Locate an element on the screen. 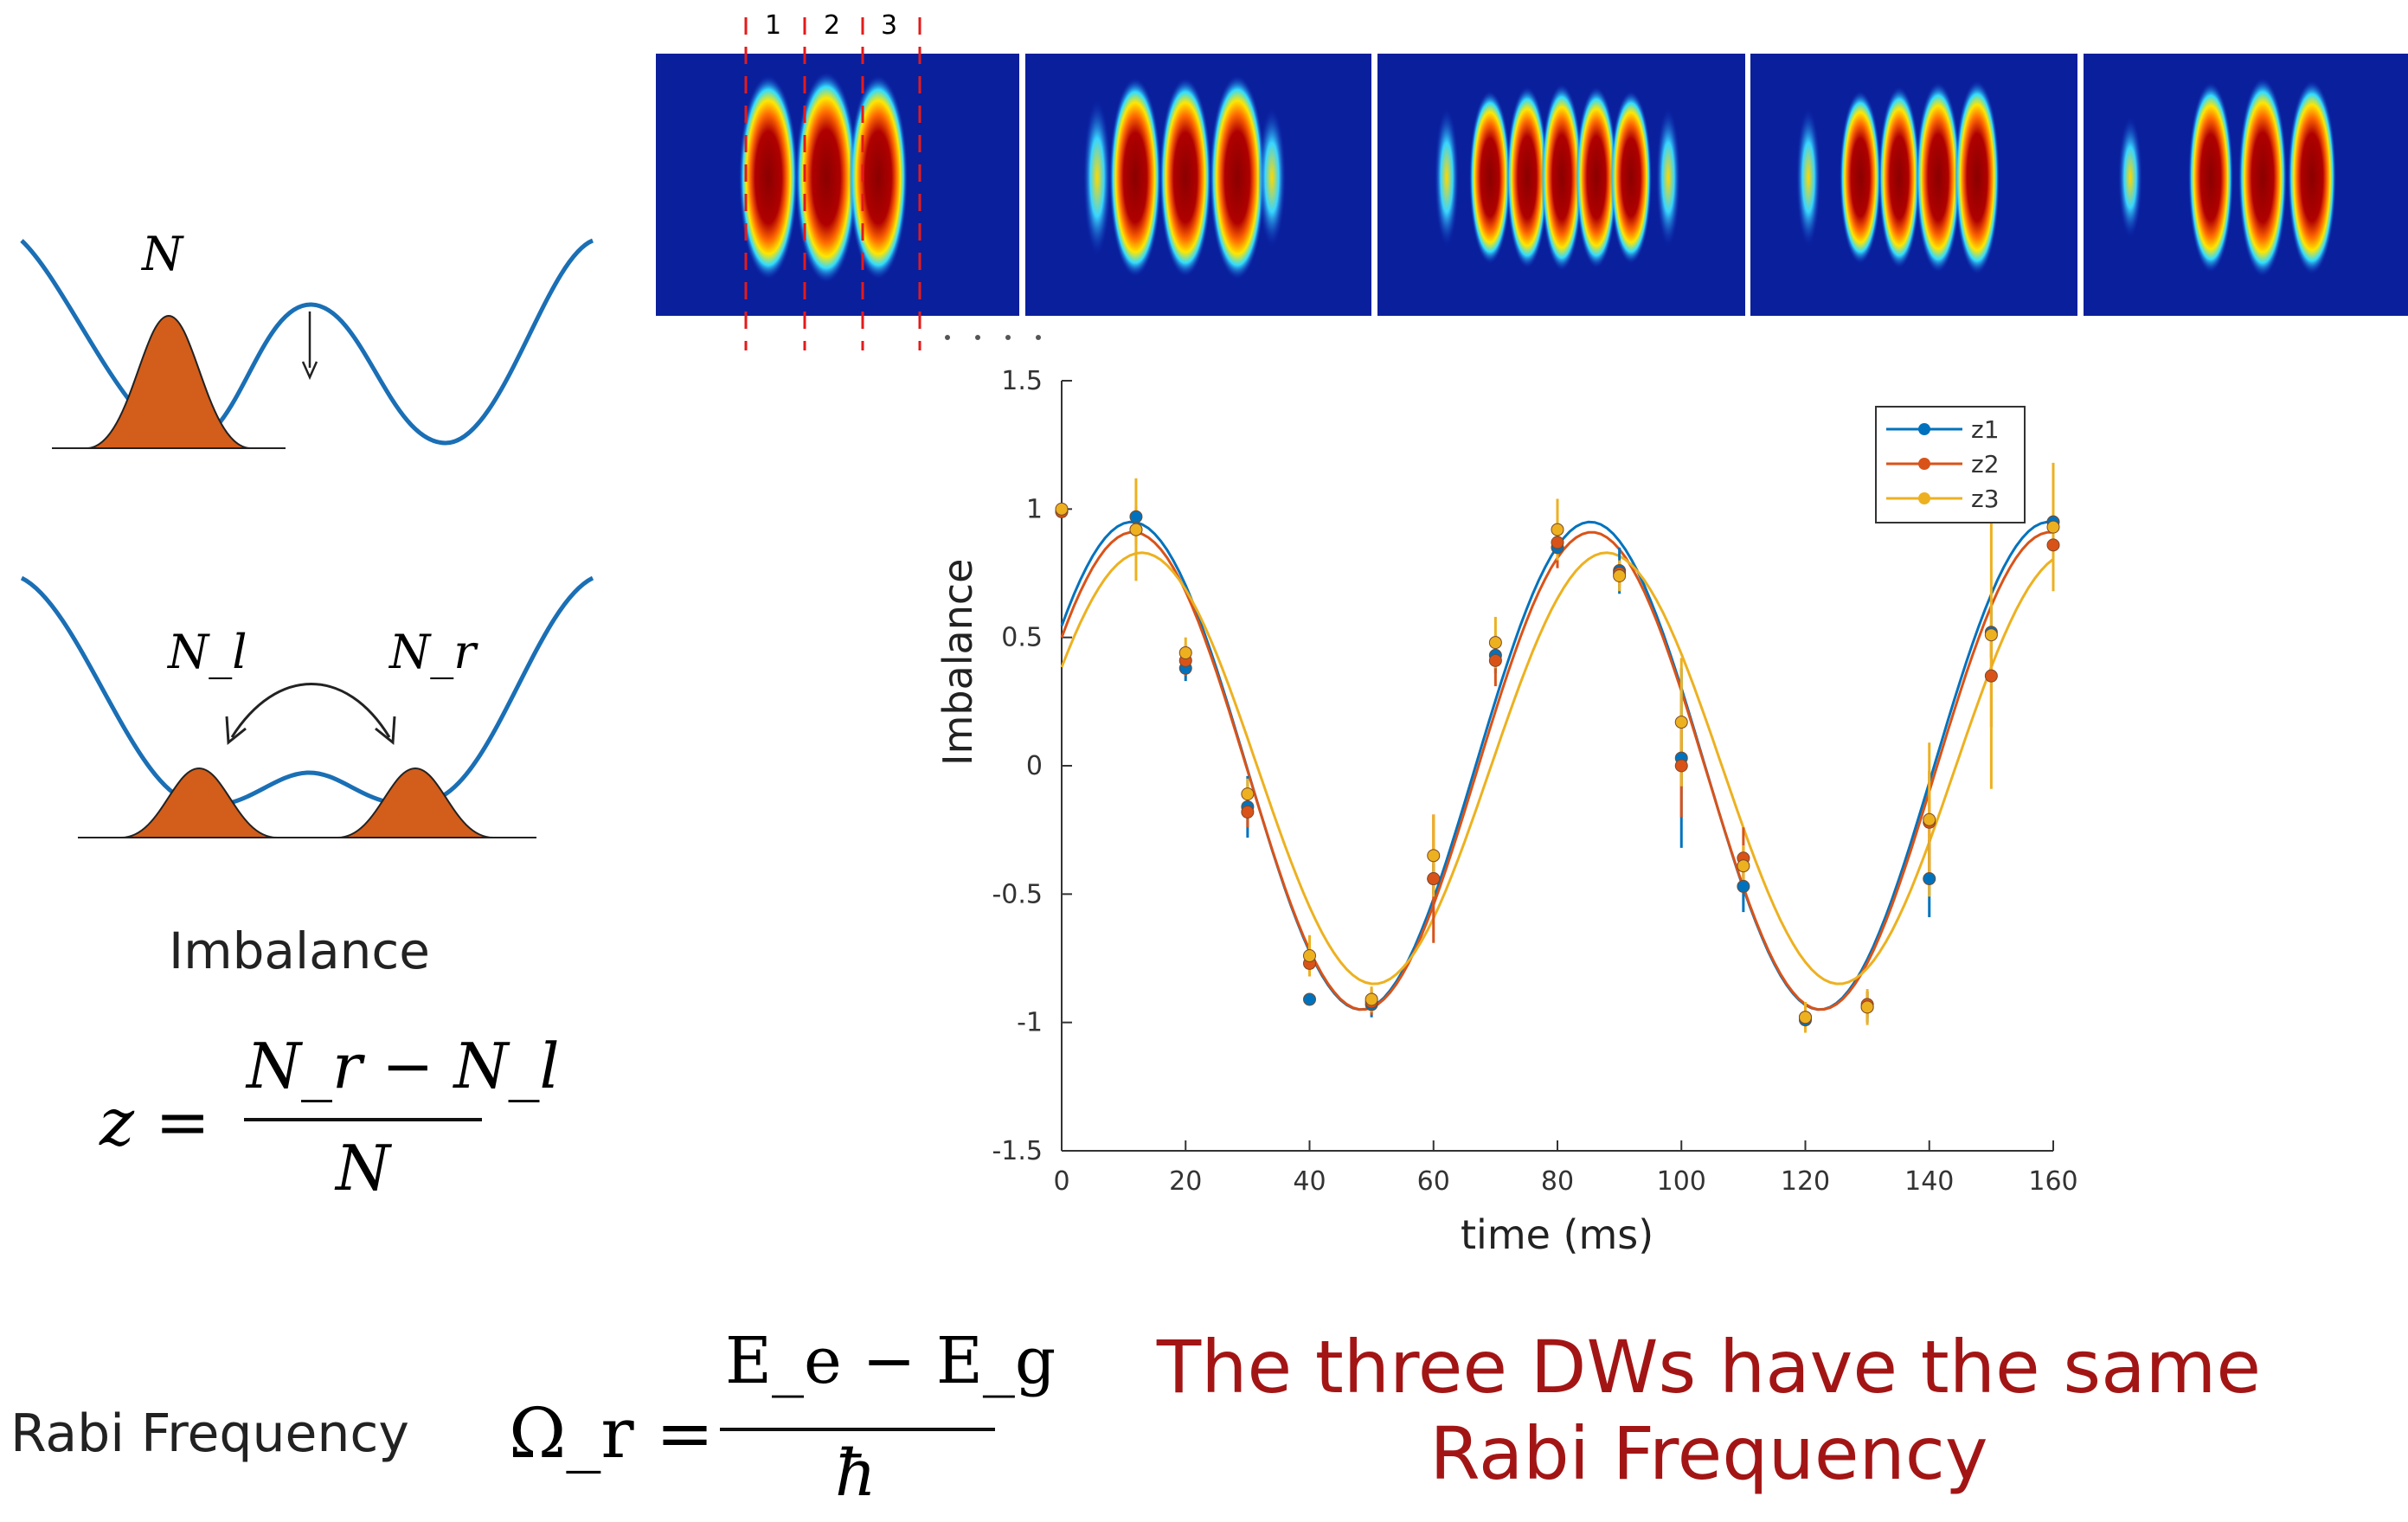 The height and width of the screenshot is (1522, 2408). single-well-wavepacket is located at coordinates (169, 381).